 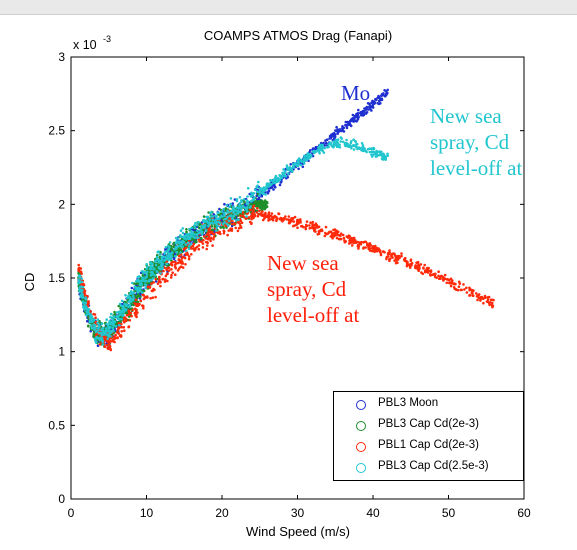 I want to click on y-tick-label: 2.5, so click(x=56, y=131).